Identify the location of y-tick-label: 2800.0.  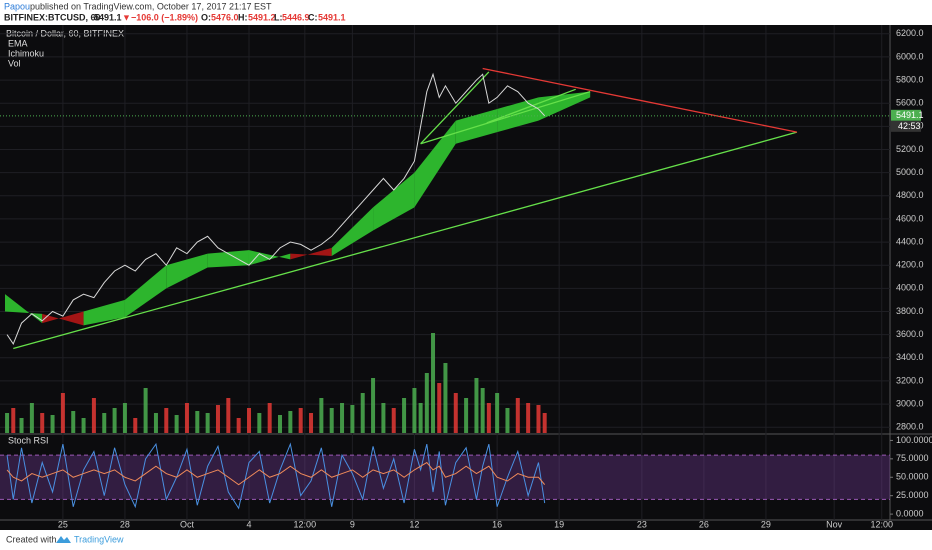
(910, 427).